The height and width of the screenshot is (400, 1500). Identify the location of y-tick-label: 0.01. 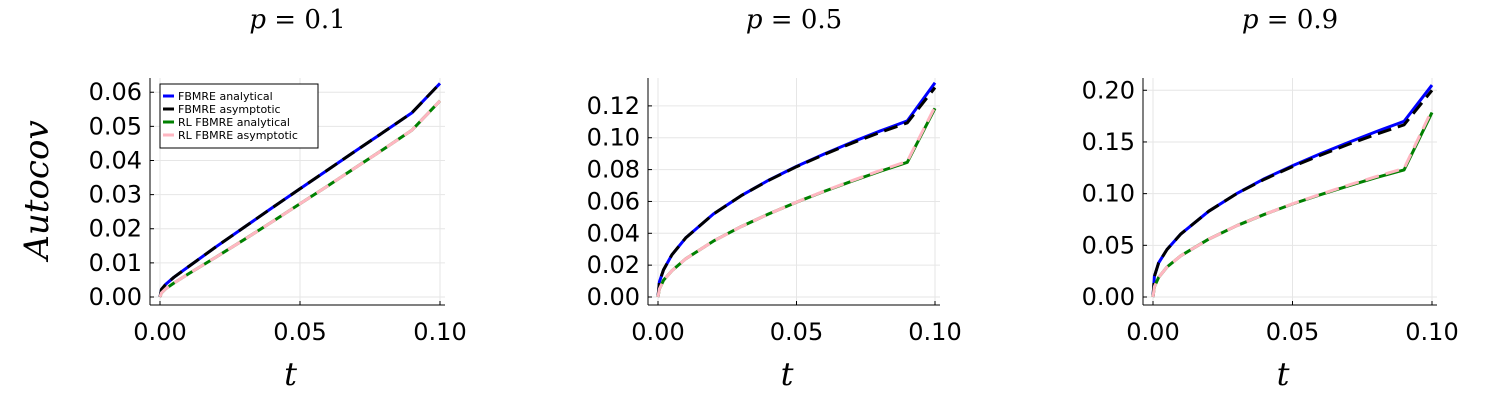
(115, 263).